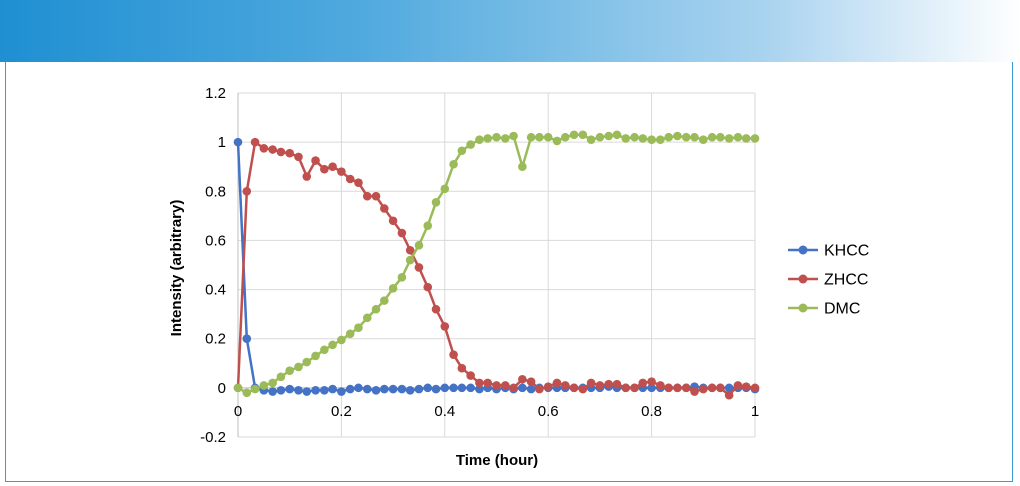 The image size is (1020, 486). Describe the element at coordinates (341, 411) in the screenshot. I see `x-tick-label: 0.2` at that location.